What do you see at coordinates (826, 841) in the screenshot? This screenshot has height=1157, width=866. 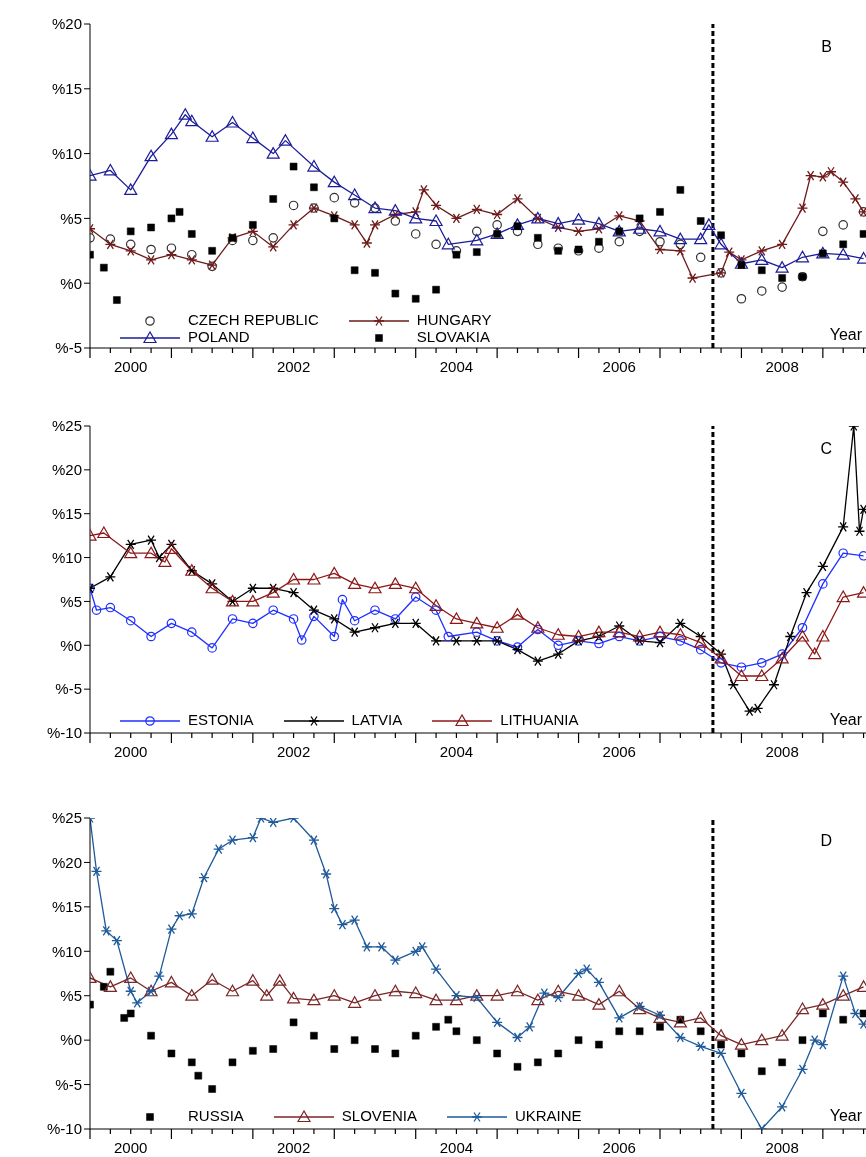 I see `annotation: D` at bounding box center [826, 841].